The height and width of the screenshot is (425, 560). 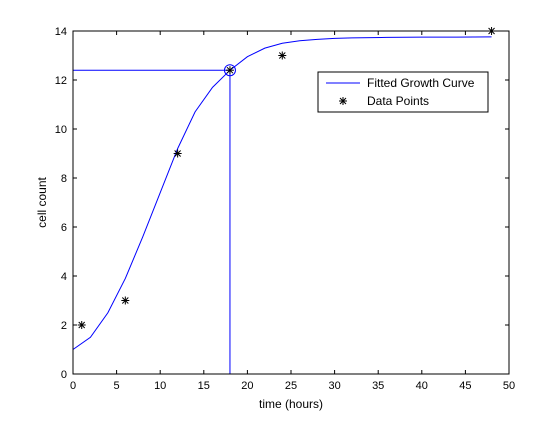 I want to click on legend-label-fitted-growth-curve: Fitted Growth Curve, so click(x=421, y=83).